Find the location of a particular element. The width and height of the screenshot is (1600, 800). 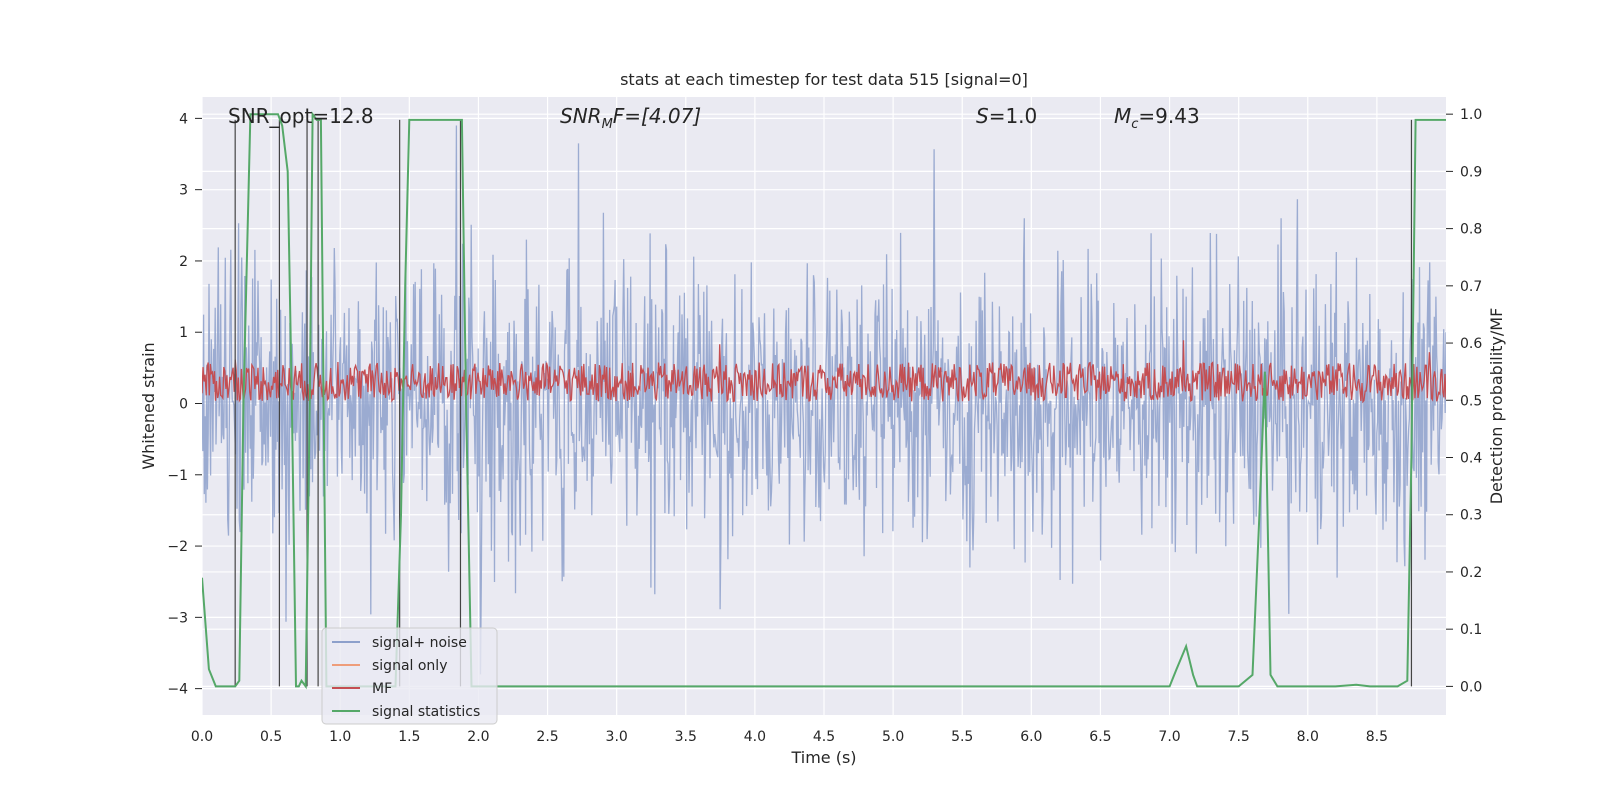

x-tick-label: 0.0 is located at coordinates (202, 737).